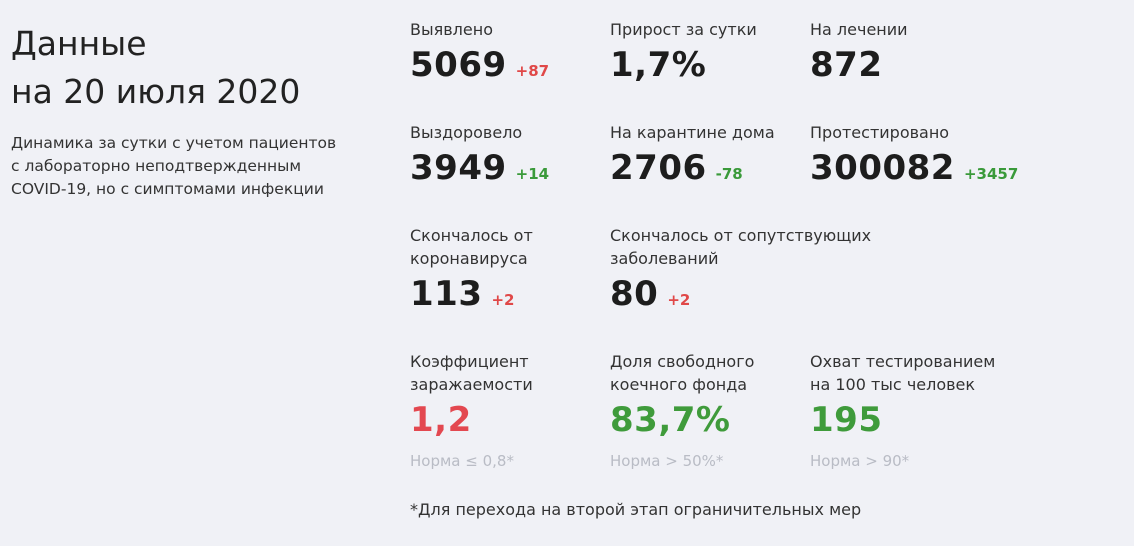 The image size is (1134, 546). Describe the element at coordinates (191, 68) in the screenshot. I see `page-title: Данные на 20 июля 2020` at that location.